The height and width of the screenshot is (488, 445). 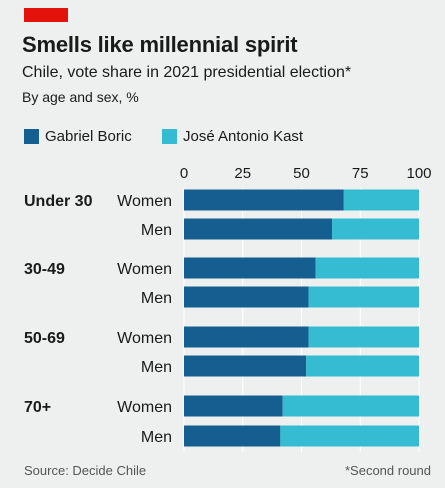 I want to click on chart-unit-note: By age and sex, %, so click(x=80, y=97).